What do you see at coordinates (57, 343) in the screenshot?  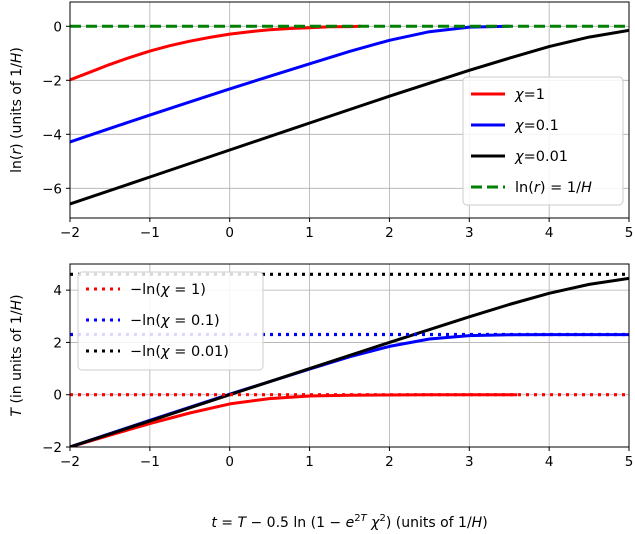 I see `bottom-ytick-label: 2` at bounding box center [57, 343].